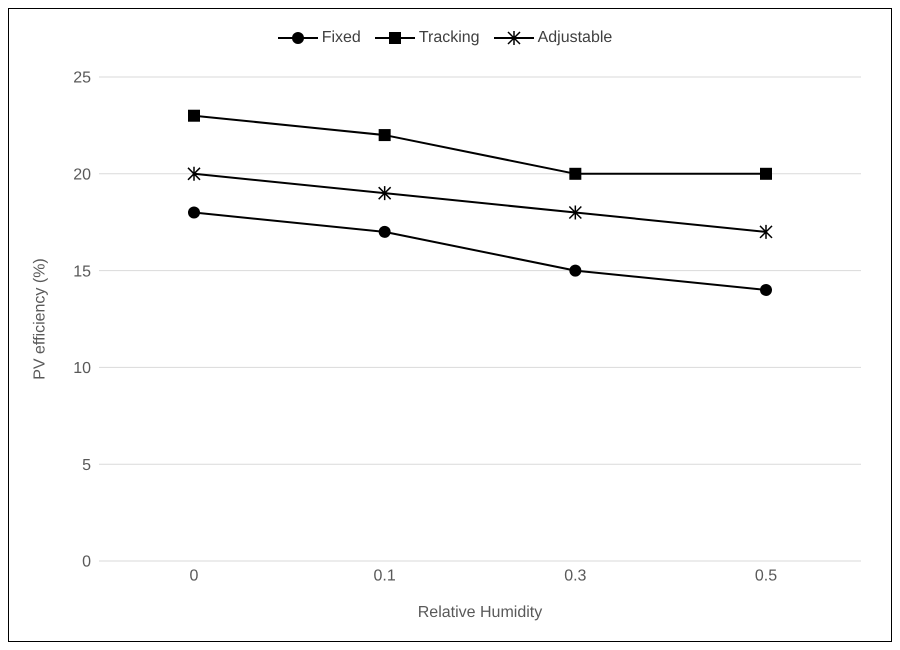 The width and height of the screenshot is (900, 650). I want to click on x-tick-label: 0, so click(194, 575).